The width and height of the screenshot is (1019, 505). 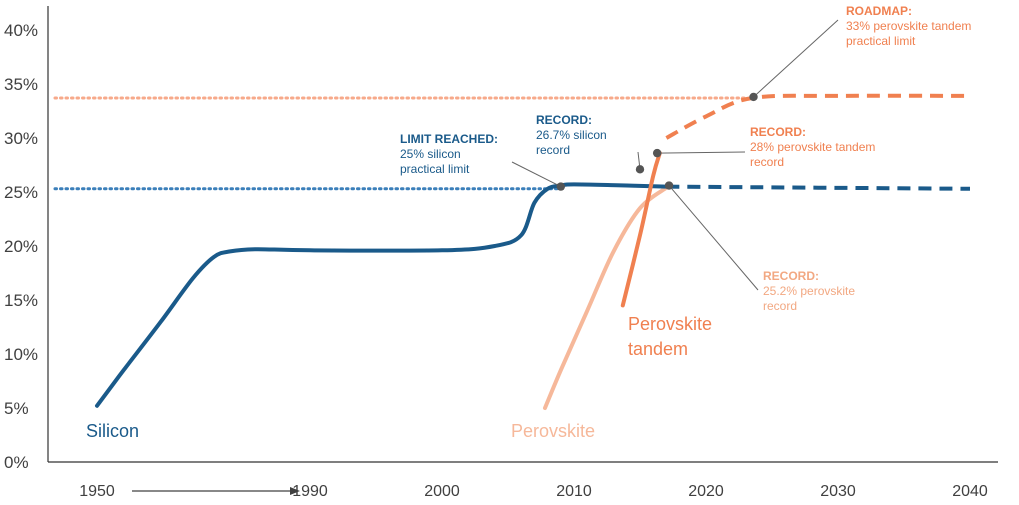 What do you see at coordinates (818, 116) in the screenshot?
I see `tandem-projection-line` at bounding box center [818, 116].